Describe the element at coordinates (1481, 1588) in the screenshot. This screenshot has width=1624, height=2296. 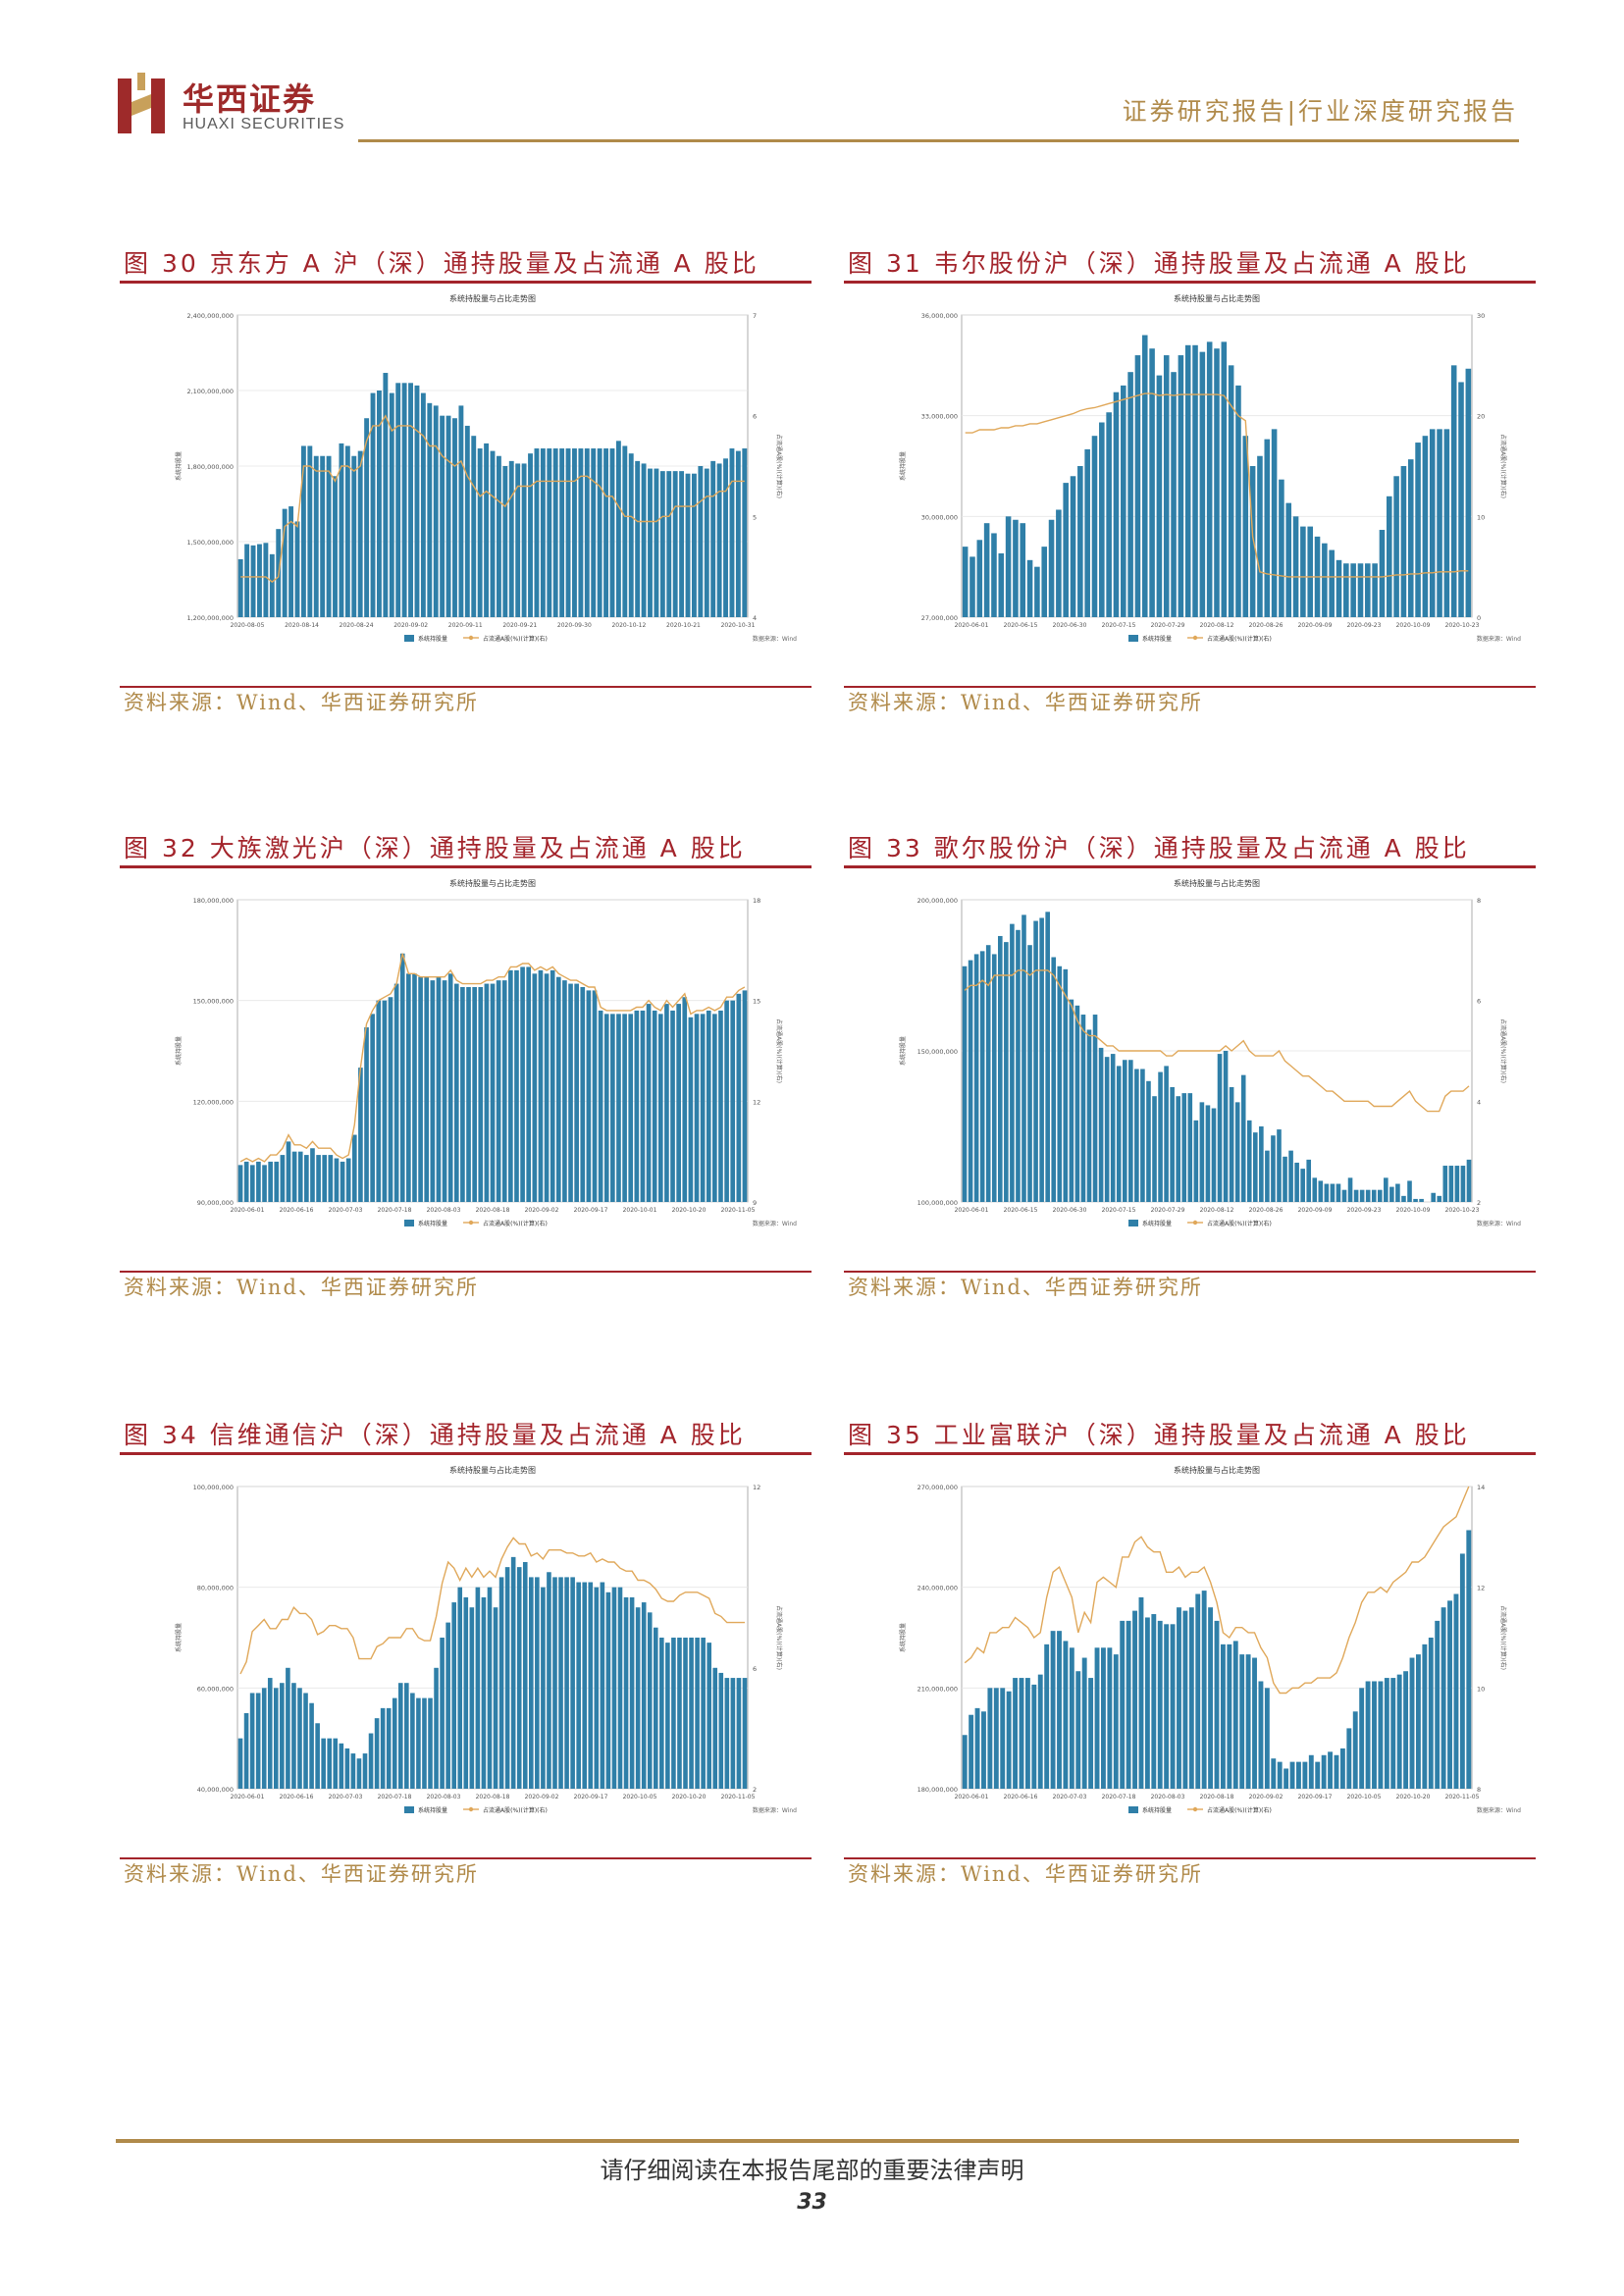
I see `y-right-tick-label: 12` at that location.